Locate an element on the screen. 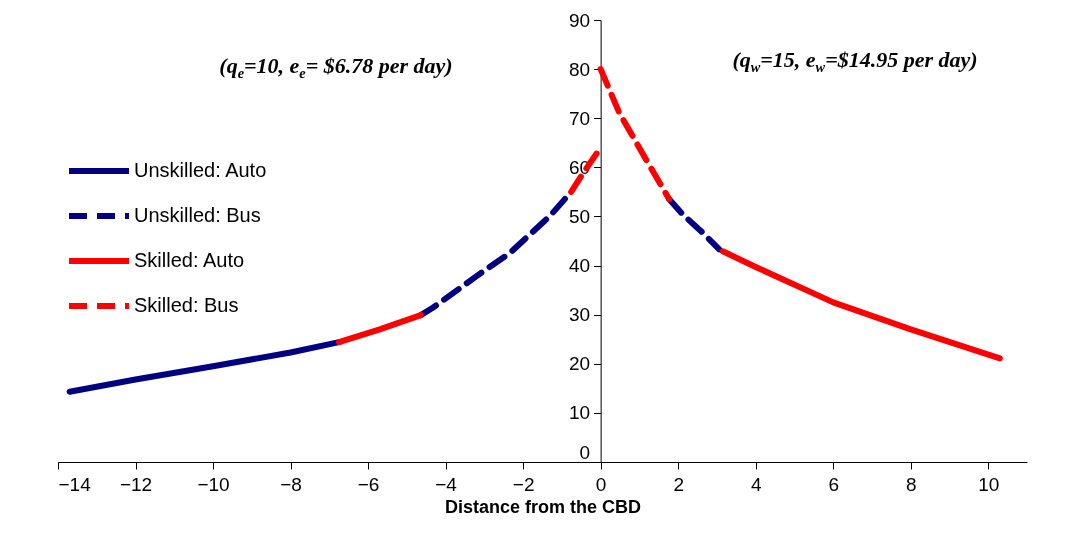  x-tick-label: 4 is located at coordinates (756, 484).